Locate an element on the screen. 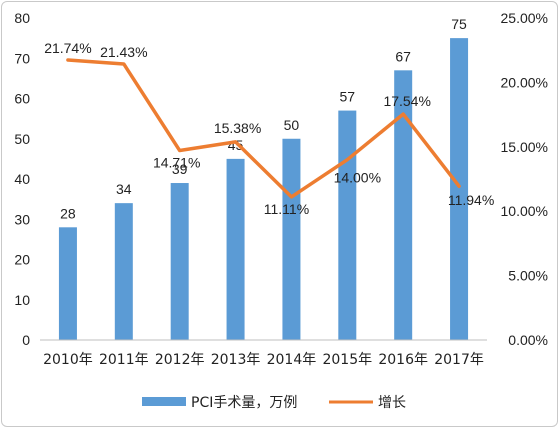 This screenshot has height=428, width=559. line-data-label: 15.38% is located at coordinates (237, 128).